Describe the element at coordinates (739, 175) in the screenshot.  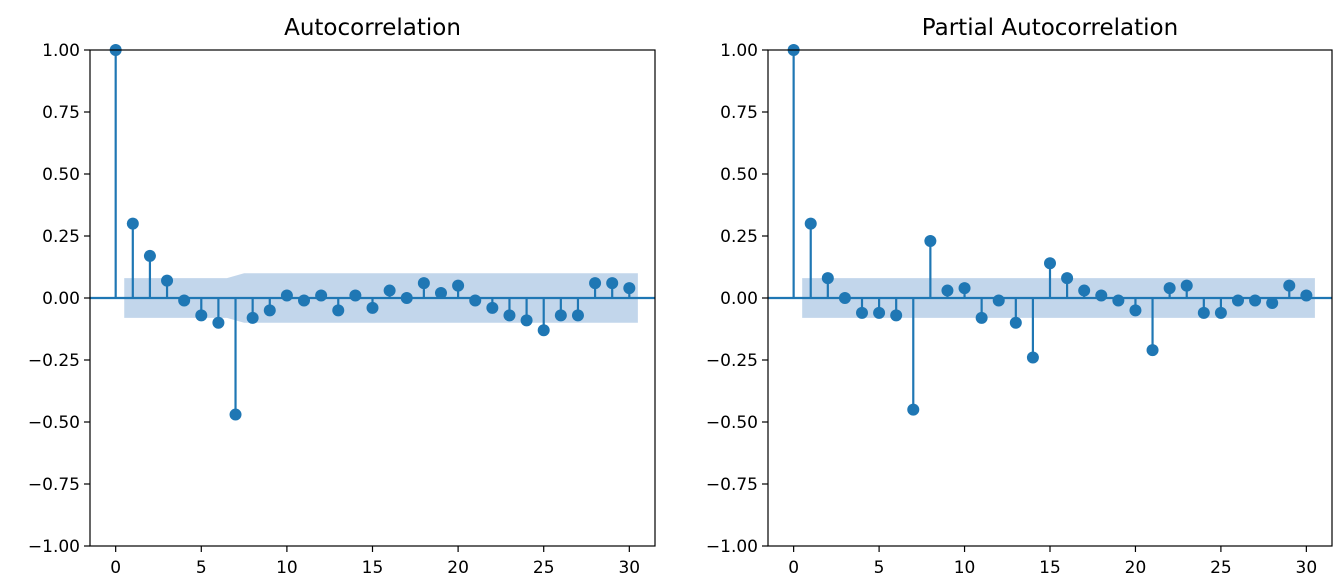
I see `pacf-ytick-label-2: 0.50` at that location.